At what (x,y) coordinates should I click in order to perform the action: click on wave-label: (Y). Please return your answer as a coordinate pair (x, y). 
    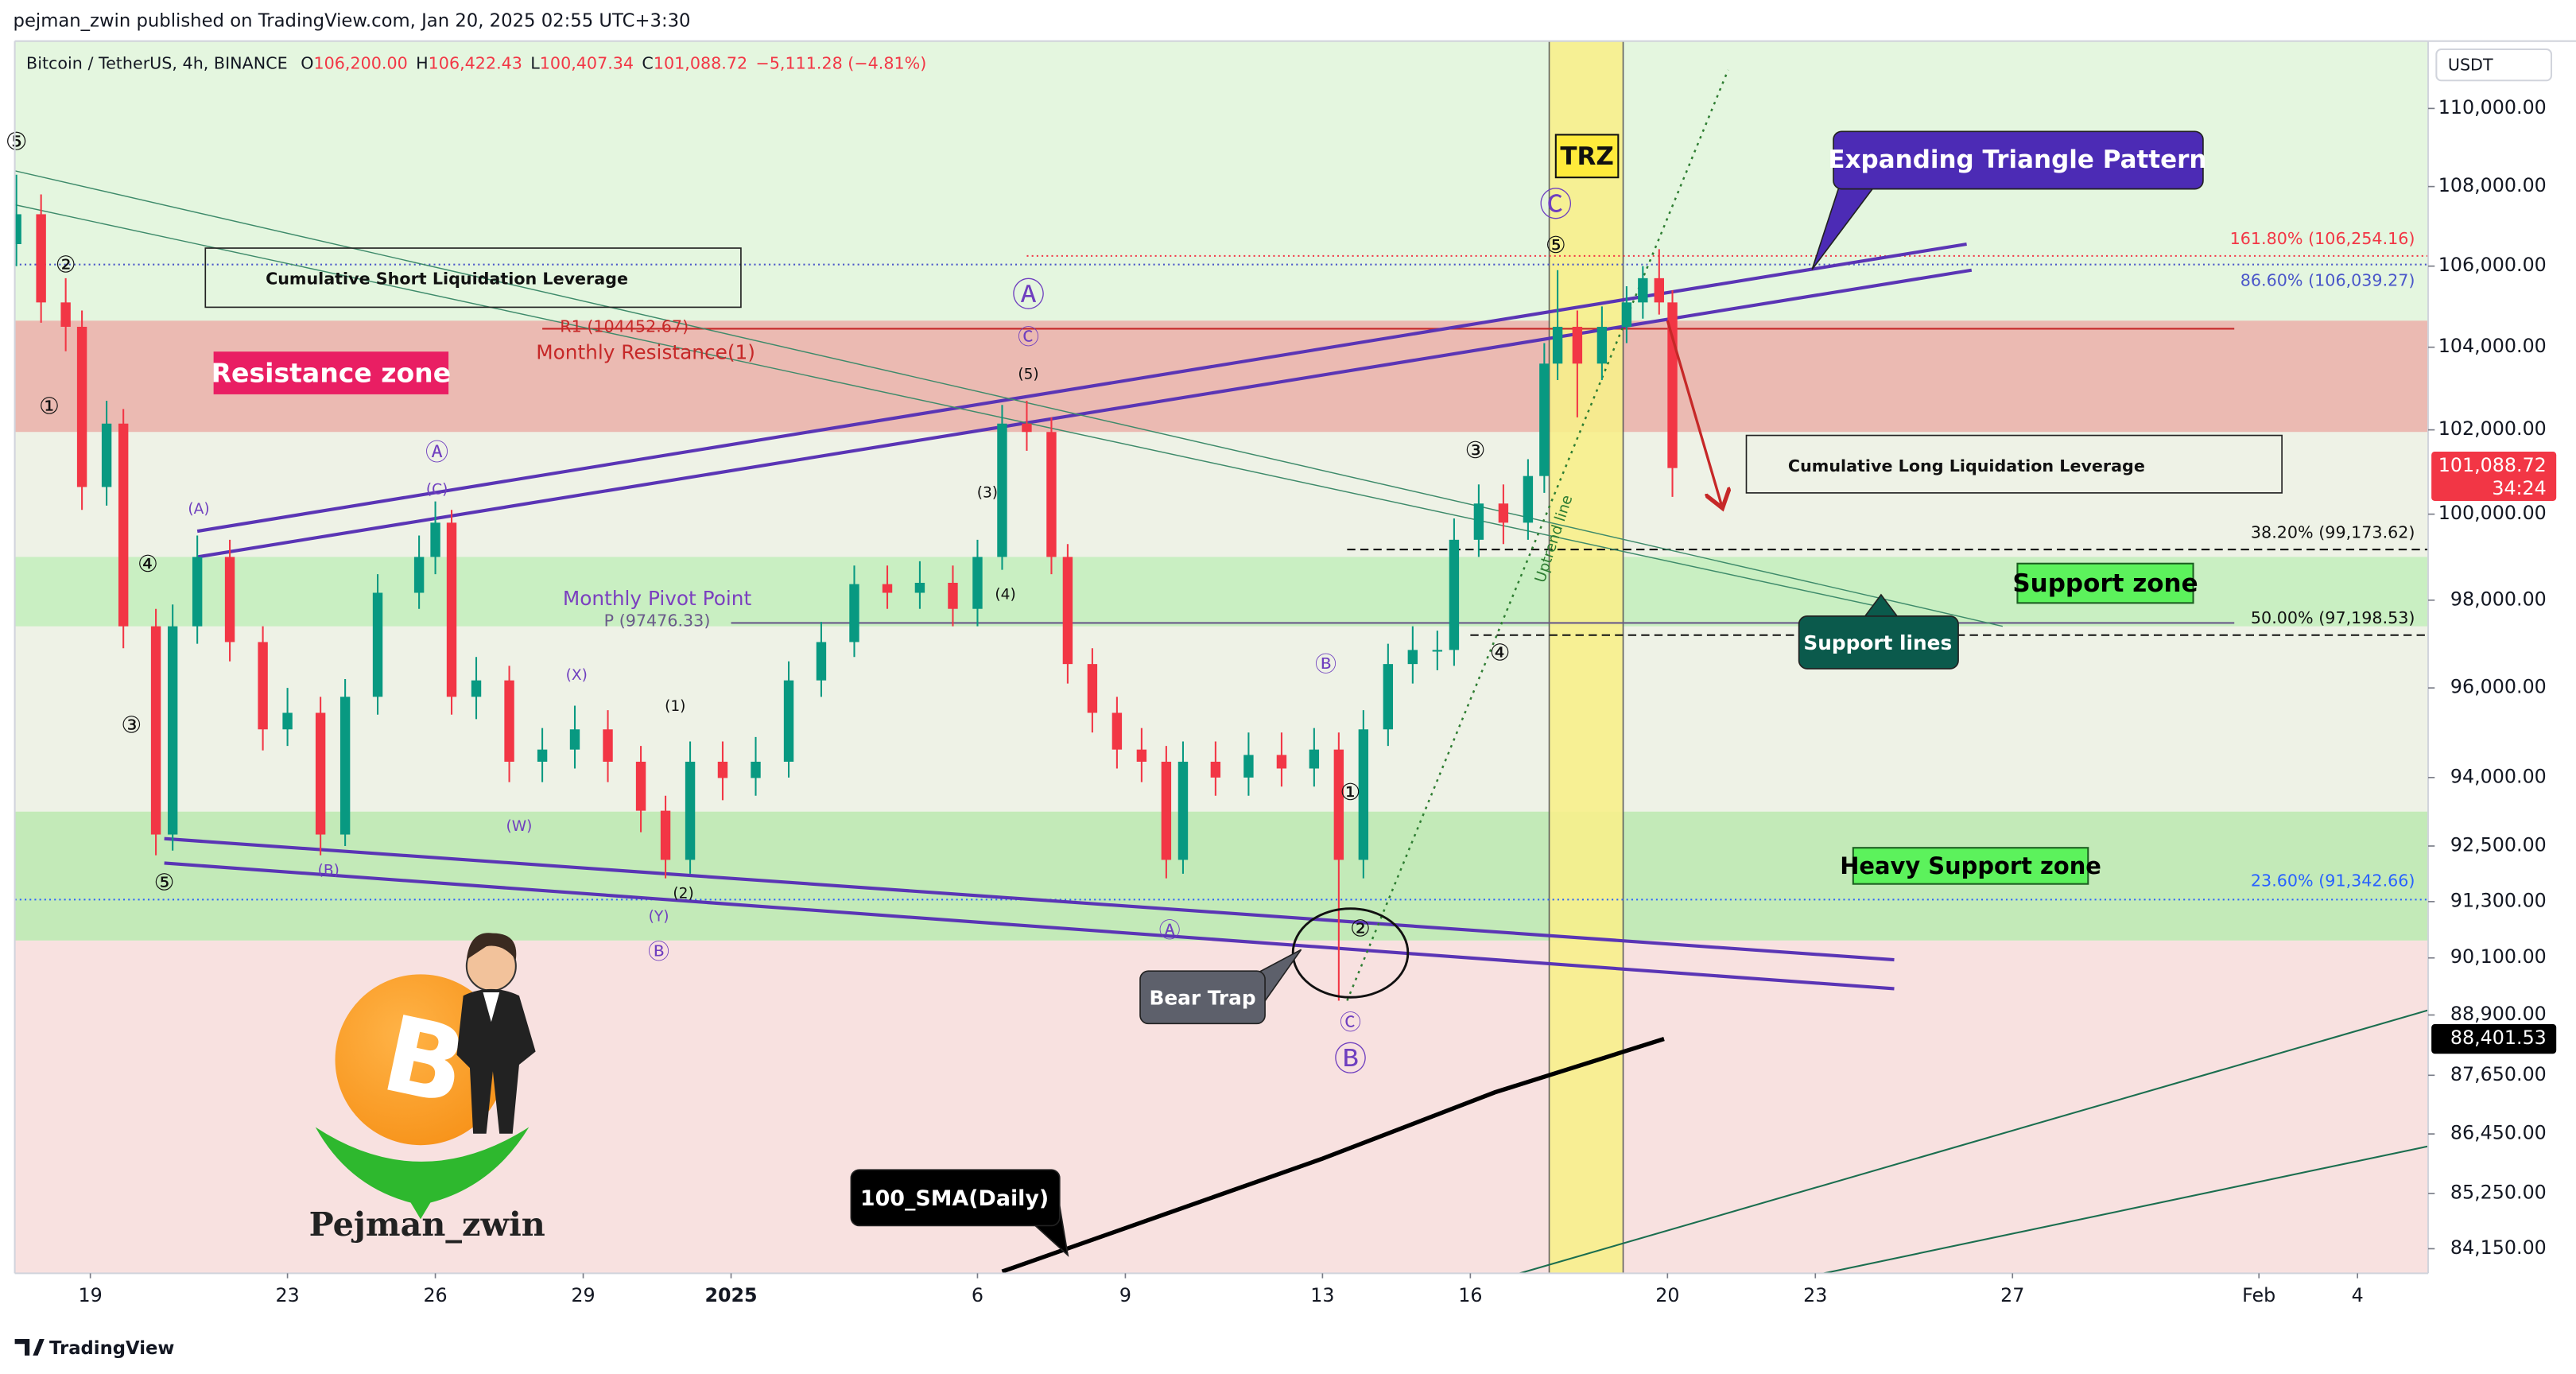
    Looking at the image, I should click on (659, 917).